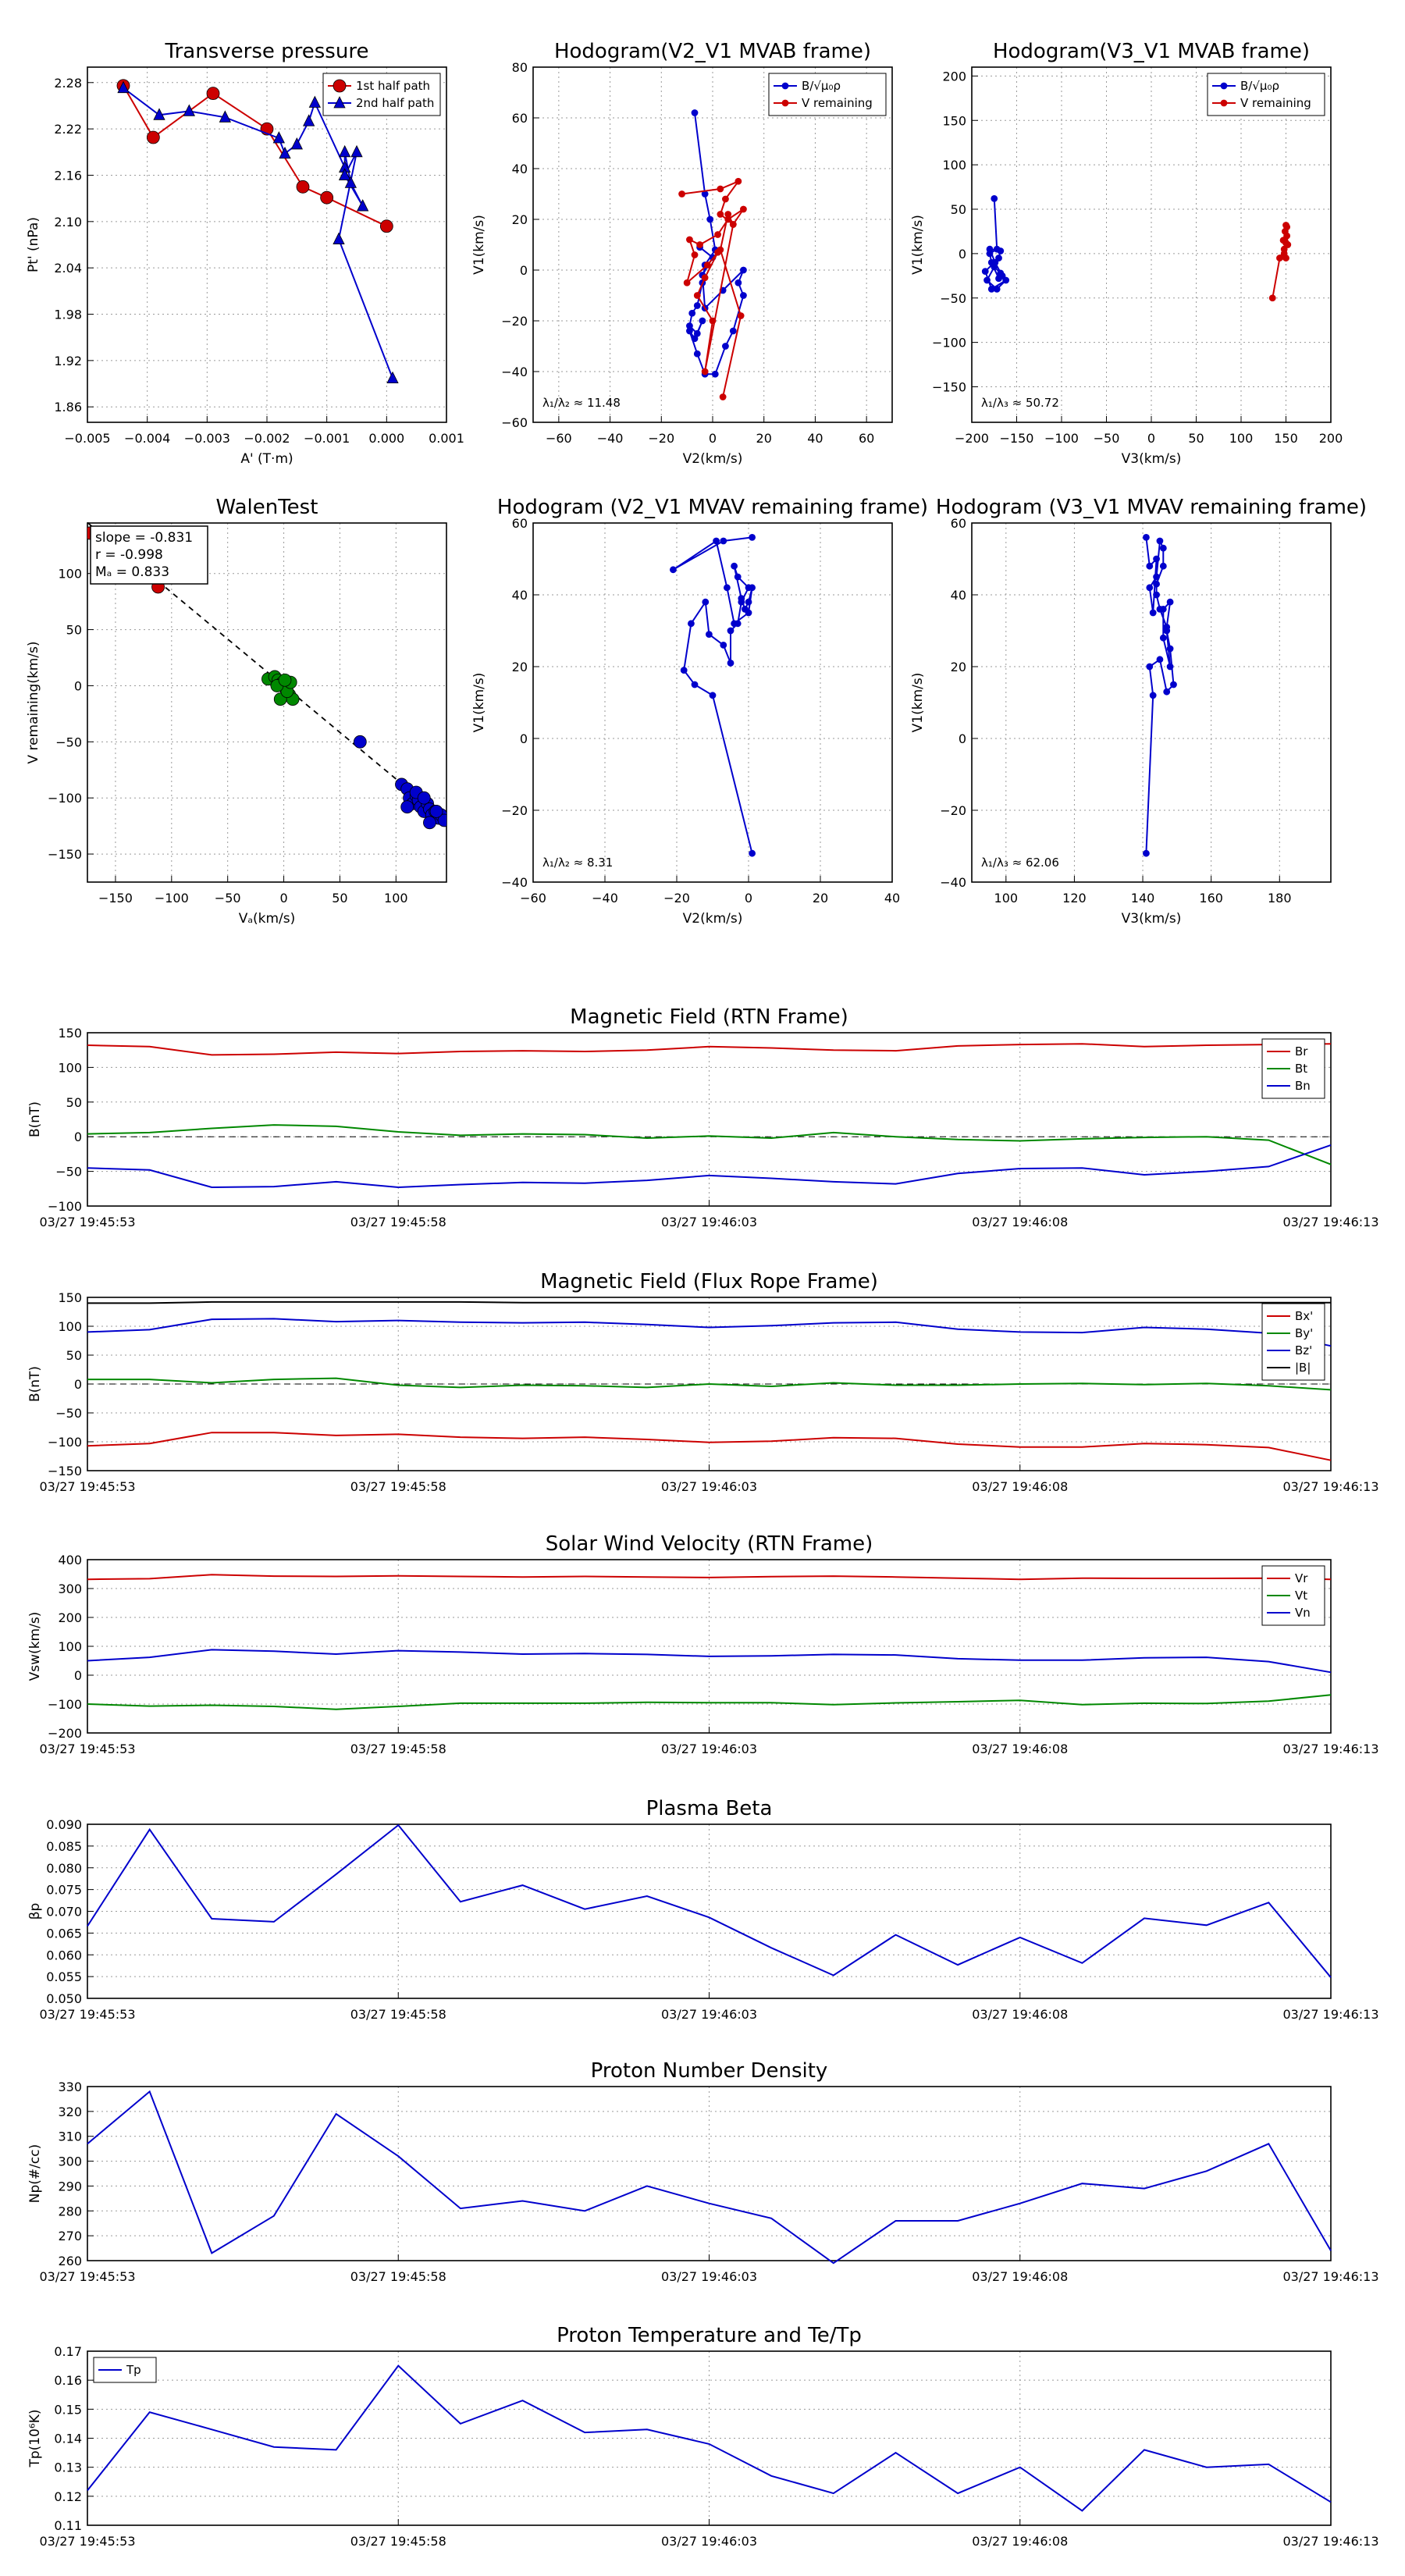 The width and height of the screenshot is (1405, 2576). What do you see at coordinates (267, 439) in the screenshot?
I see `transverse_pressure-xtick-label-3: −0.002` at bounding box center [267, 439].